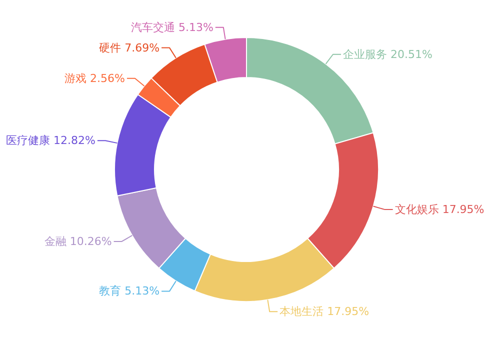  What do you see at coordinates (129, 291) in the screenshot?
I see `slice-label: 教育 5.13%` at bounding box center [129, 291].